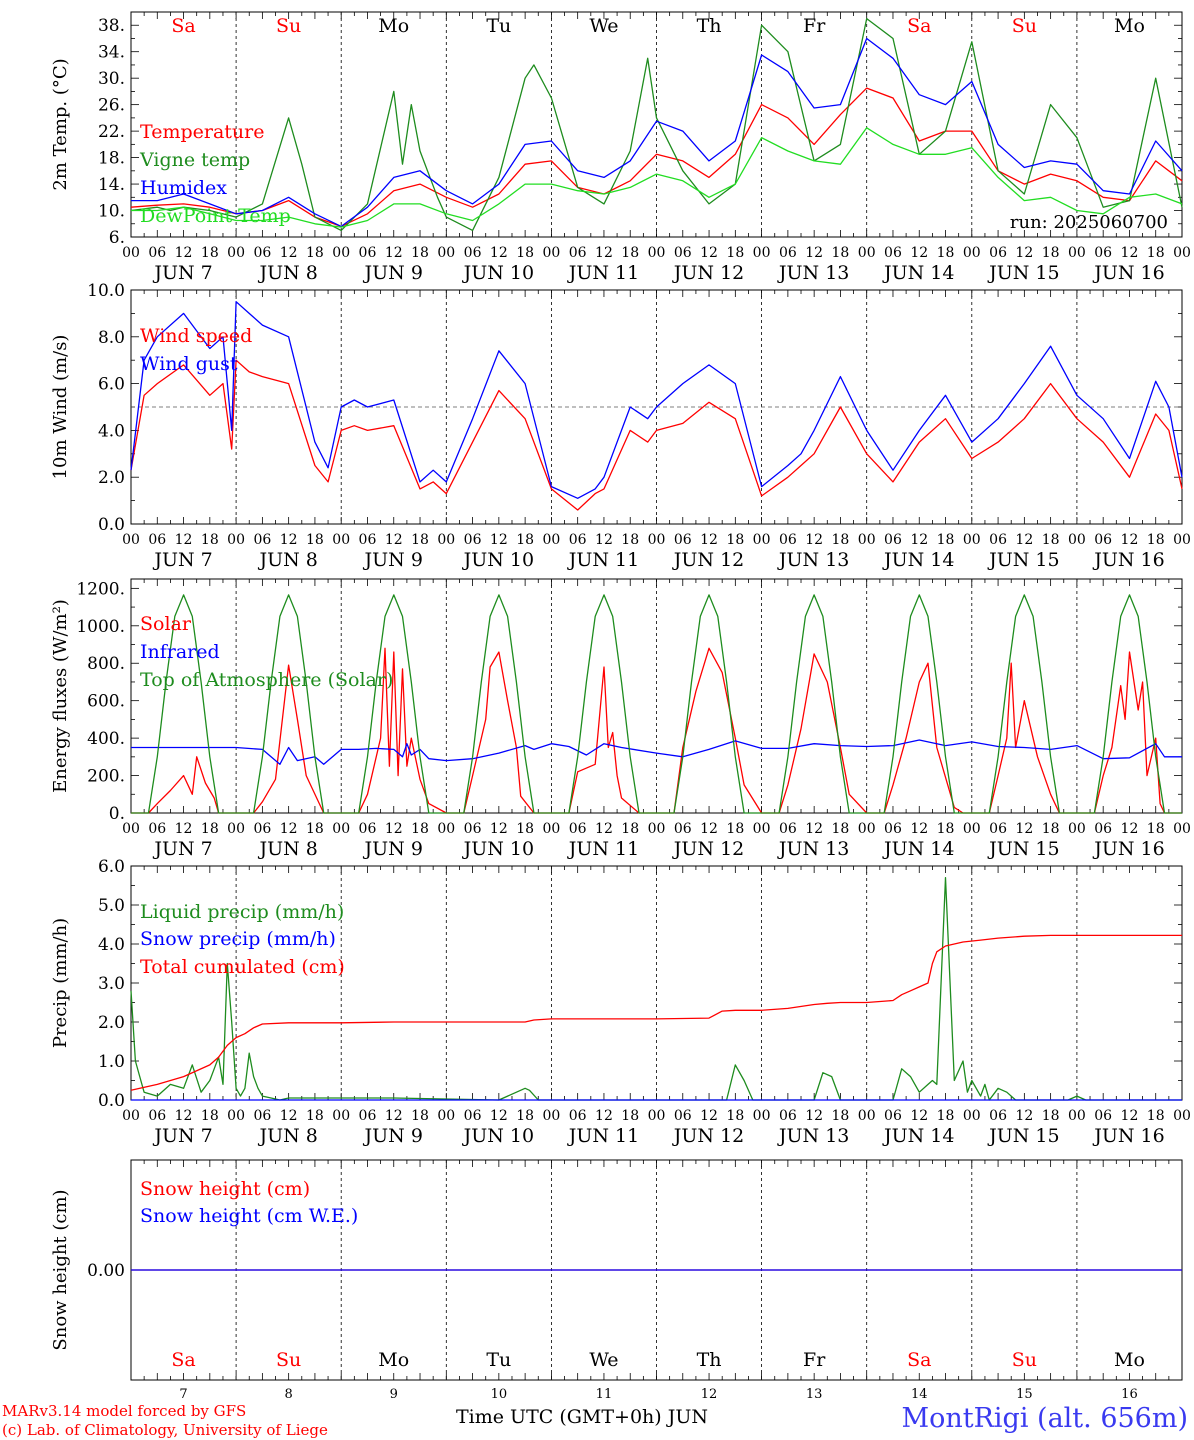 This screenshot has height=1440, width=1194. Describe the element at coordinates (111, 984) in the screenshot. I see `y-tick-label: 3.0` at that location.